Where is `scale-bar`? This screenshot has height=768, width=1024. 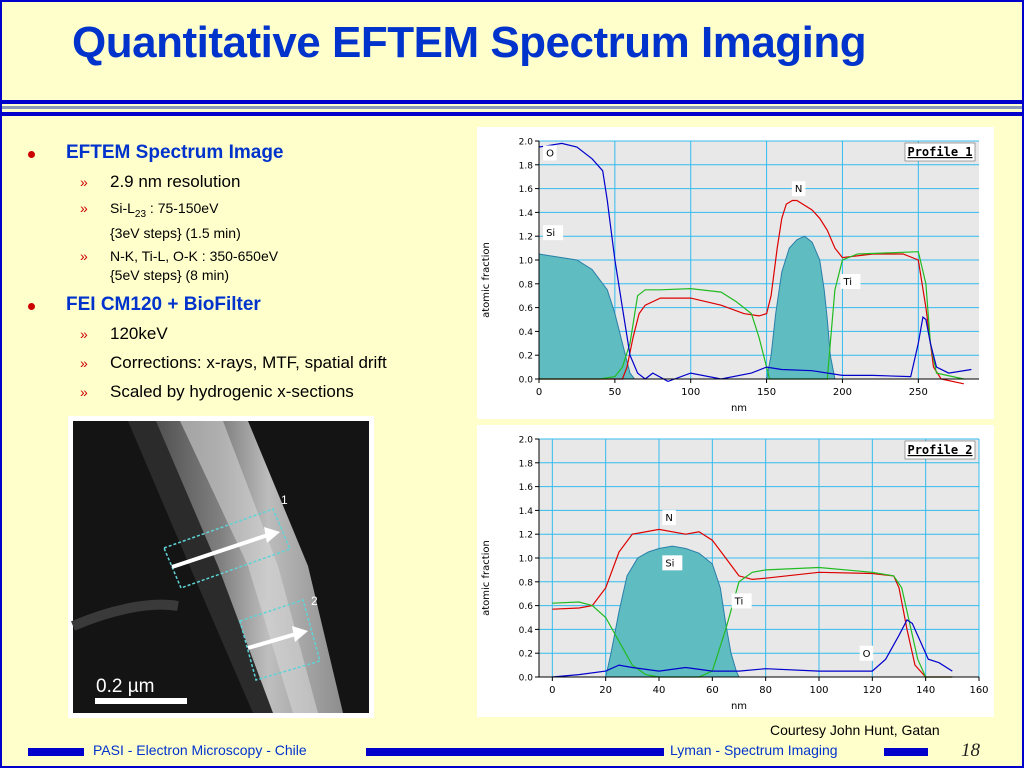 scale-bar is located at coordinates (141, 701).